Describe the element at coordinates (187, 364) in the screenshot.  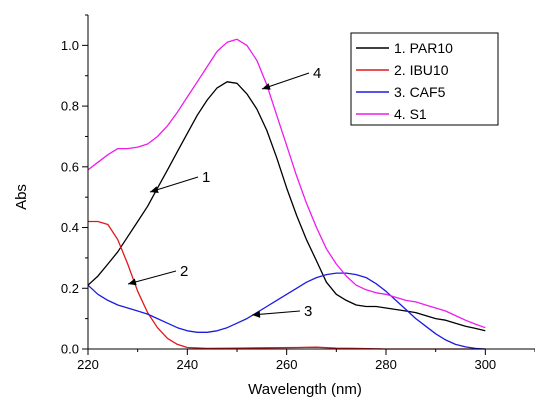
I see `x-tick-label: 240` at that location.